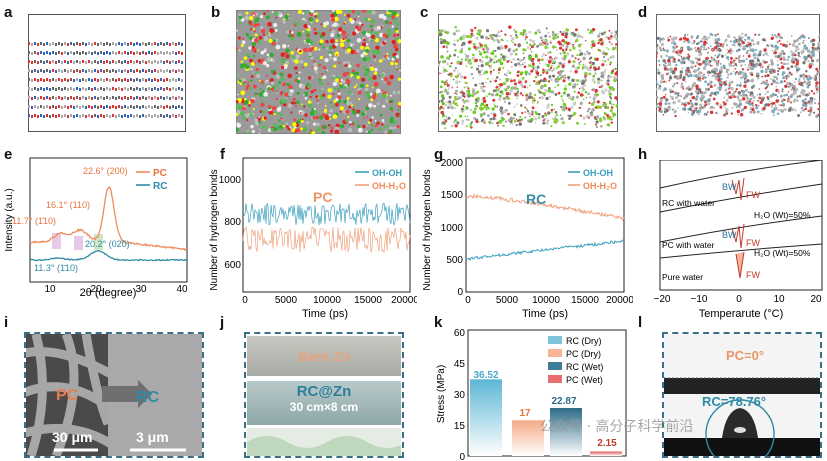  What do you see at coordinates (8, 154) in the screenshot?
I see `panel-label-e: e` at bounding box center [8, 154].